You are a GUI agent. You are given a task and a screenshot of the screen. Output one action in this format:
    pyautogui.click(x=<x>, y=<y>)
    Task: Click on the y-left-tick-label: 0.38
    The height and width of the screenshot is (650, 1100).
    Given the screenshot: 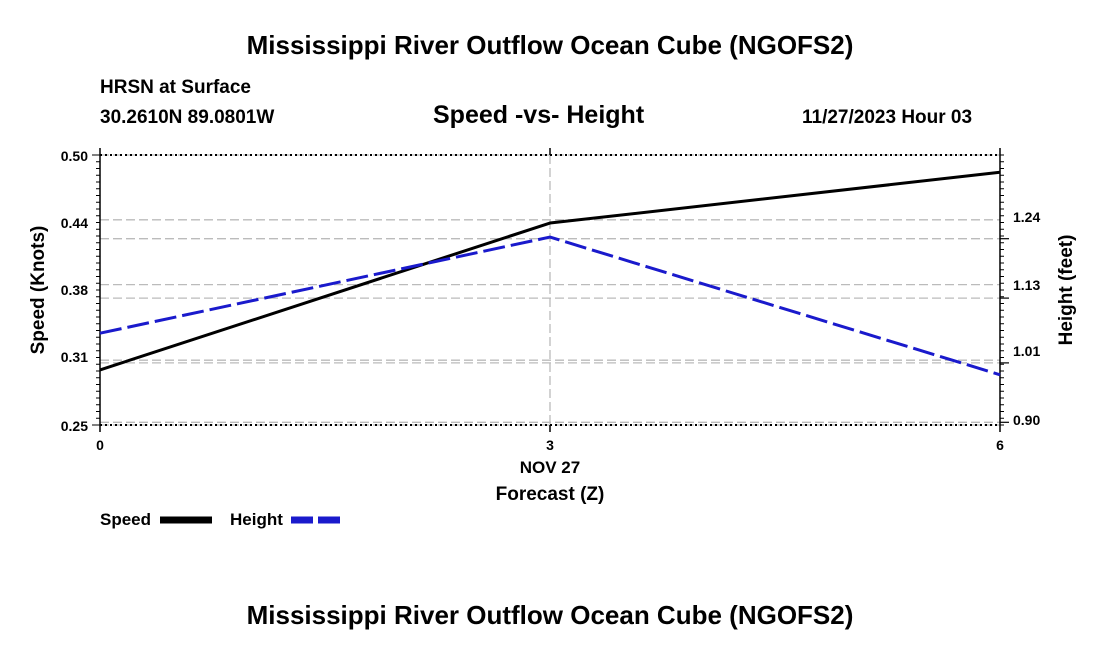 What is the action you would take?
    pyautogui.click(x=74, y=290)
    